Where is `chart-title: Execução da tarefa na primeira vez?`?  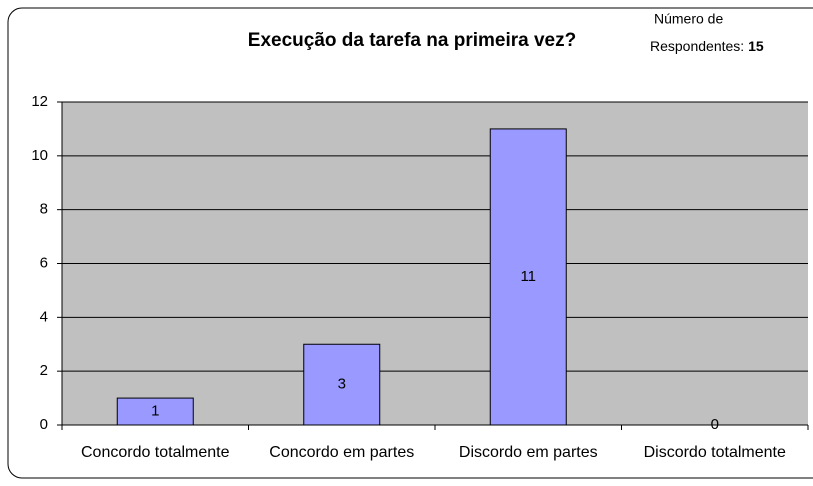
chart-title: Execução da tarefa na primeira vez? is located at coordinates (412, 40).